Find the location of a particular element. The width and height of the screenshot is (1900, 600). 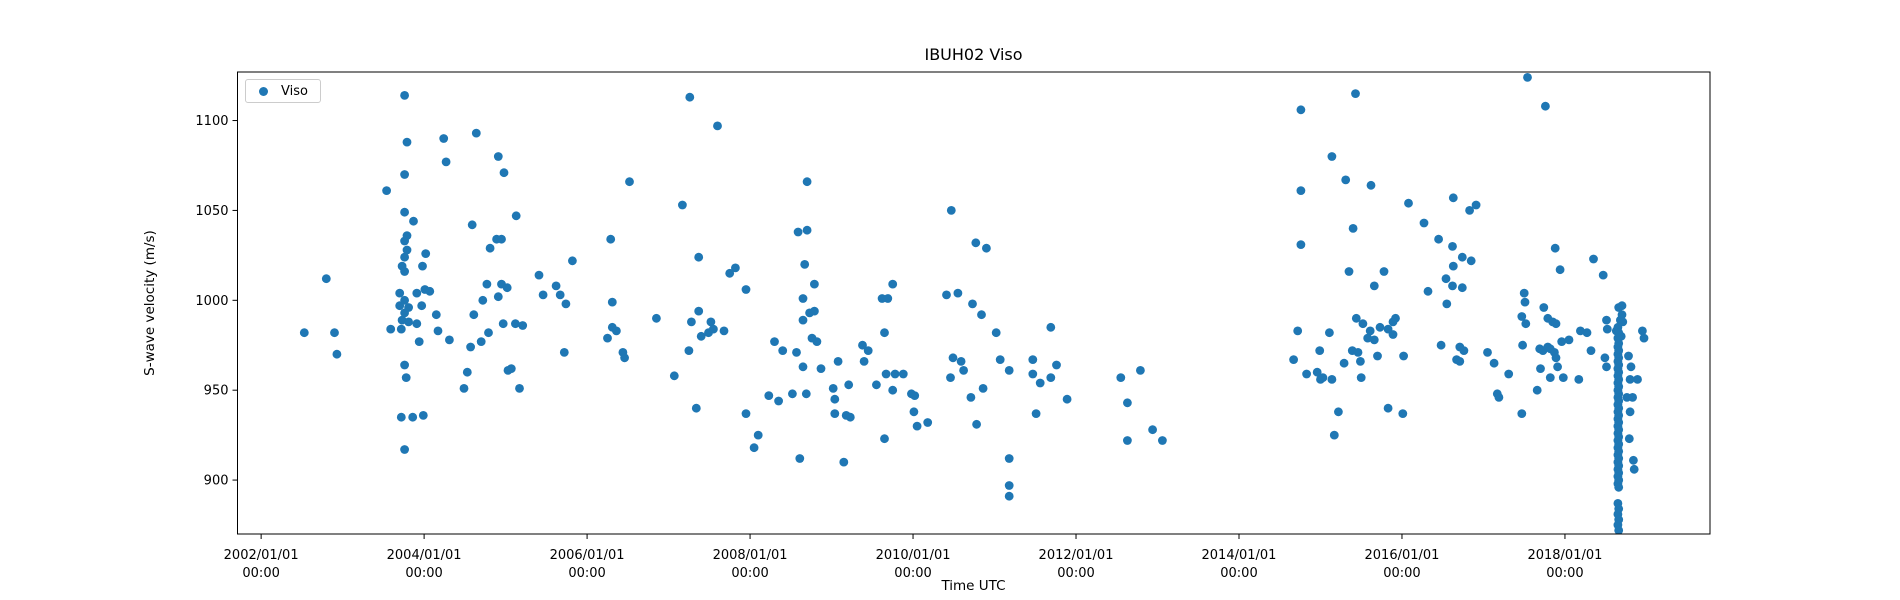

legend-box: Viso is located at coordinates (283, 91).